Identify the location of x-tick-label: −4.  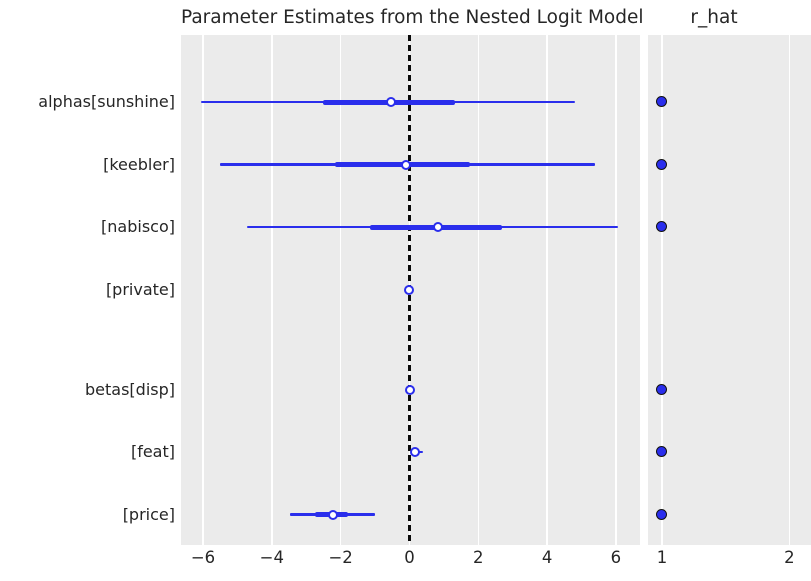
(271, 557).